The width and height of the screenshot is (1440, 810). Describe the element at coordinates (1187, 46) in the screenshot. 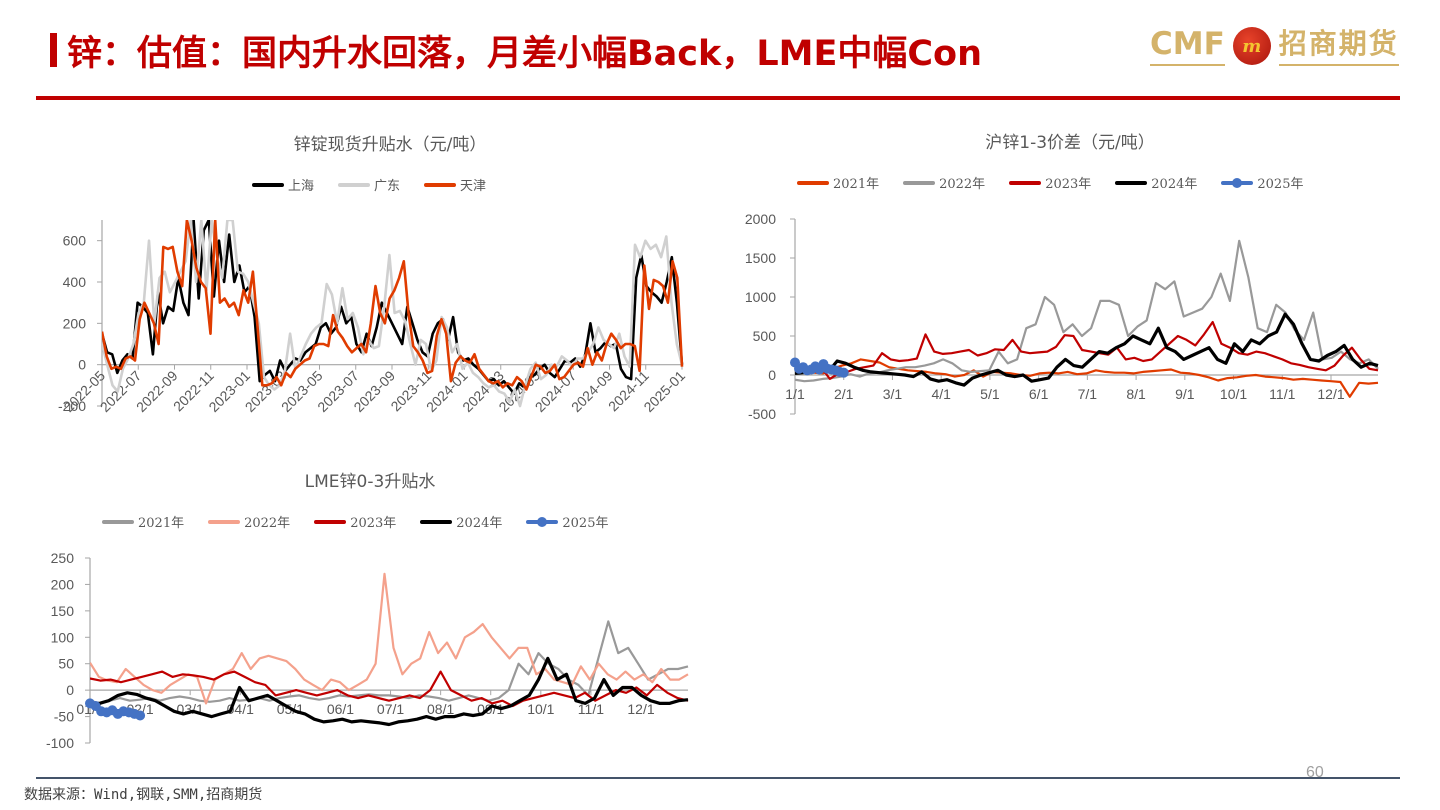

I see `logo-cmf-text: CMF` at that location.